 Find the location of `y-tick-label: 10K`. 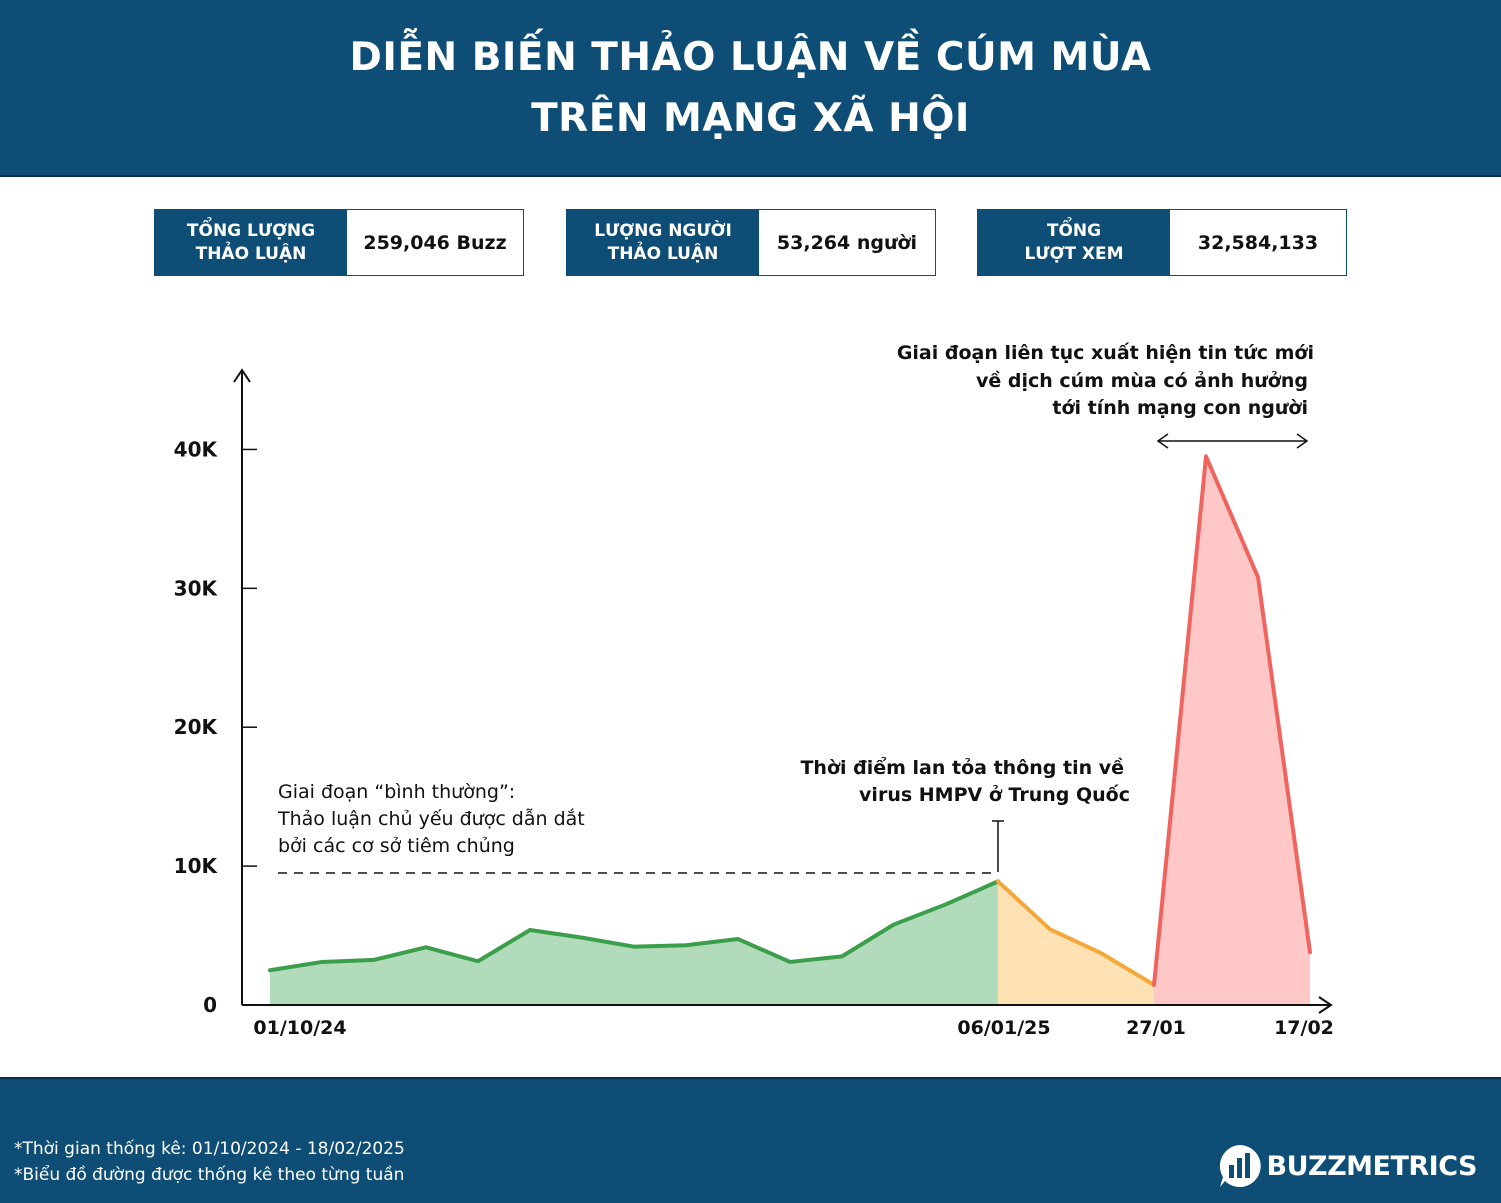

y-tick-label: 10K is located at coordinates (196, 866).